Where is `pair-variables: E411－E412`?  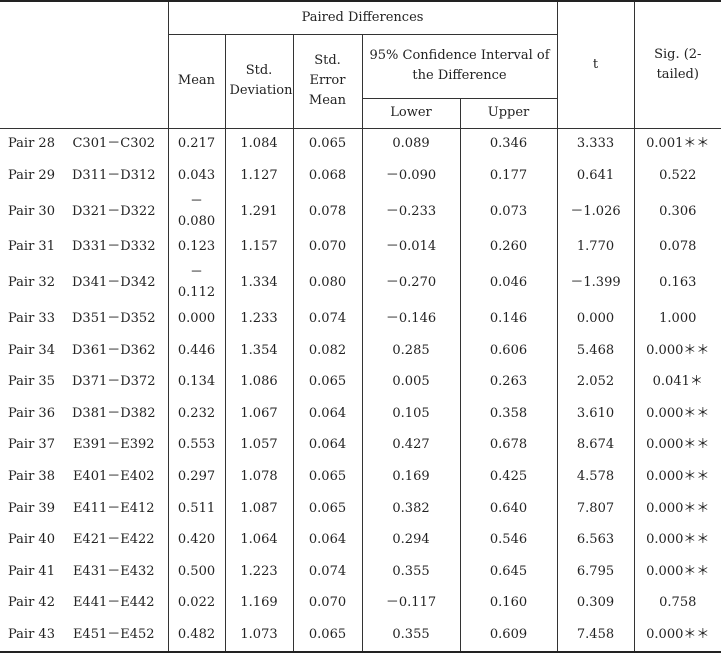
pair-variables: E411－E412 is located at coordinates (113, 508).